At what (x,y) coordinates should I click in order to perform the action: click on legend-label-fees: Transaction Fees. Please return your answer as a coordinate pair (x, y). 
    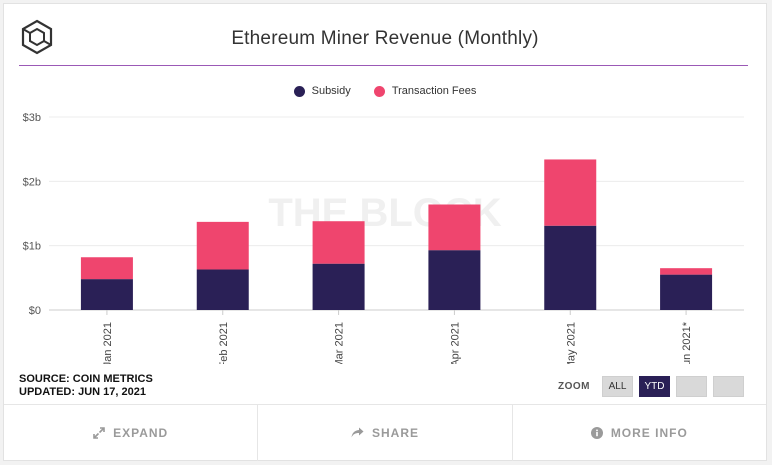
    Looking at the image, I should click on (434, 91).